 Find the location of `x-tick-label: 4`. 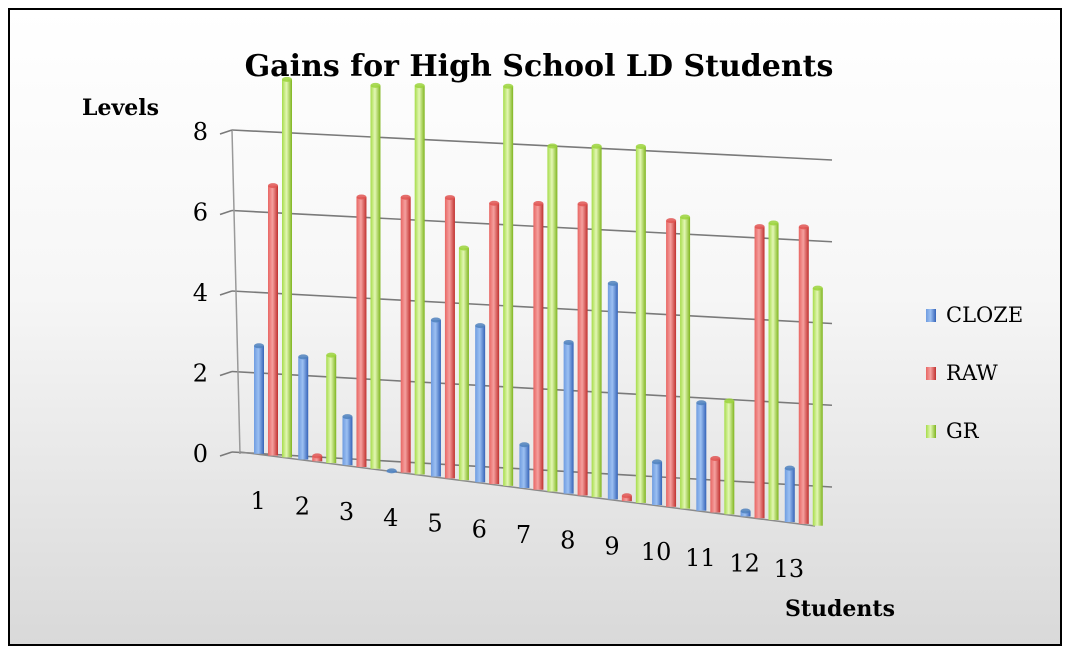

x-tick-label: 4 is located at coordinates (390, 518).